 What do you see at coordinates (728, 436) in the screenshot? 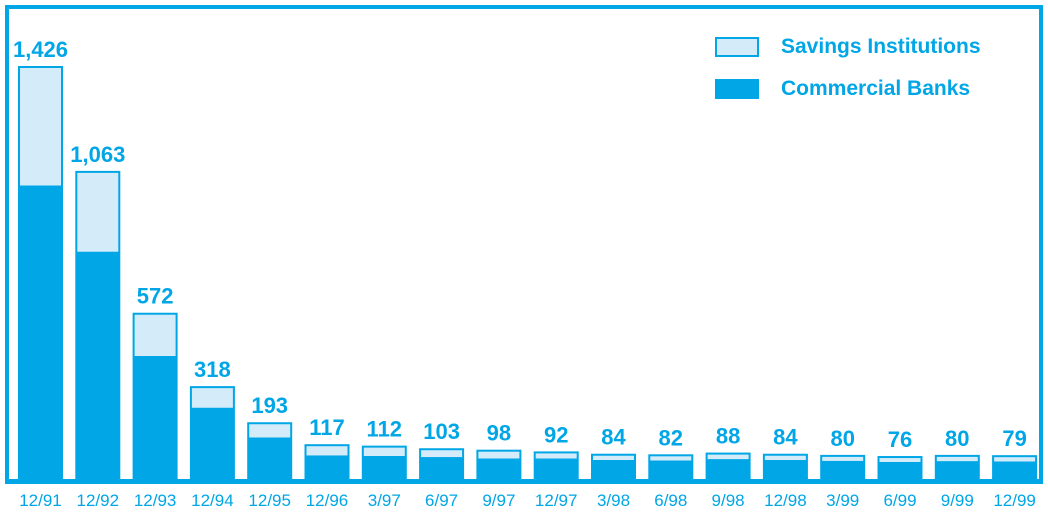
I see `data-label-9/98: 88` at bounding box center [728, 436].